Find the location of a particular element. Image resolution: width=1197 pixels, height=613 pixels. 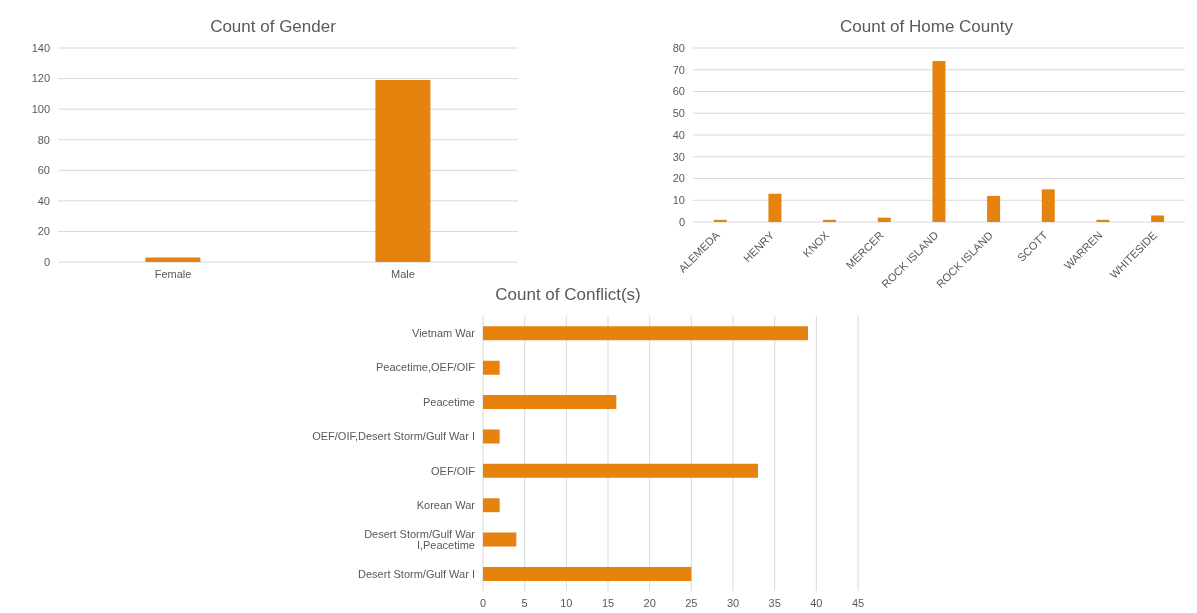

chart-title: Count of Home County is located at coordinates (926, 27).